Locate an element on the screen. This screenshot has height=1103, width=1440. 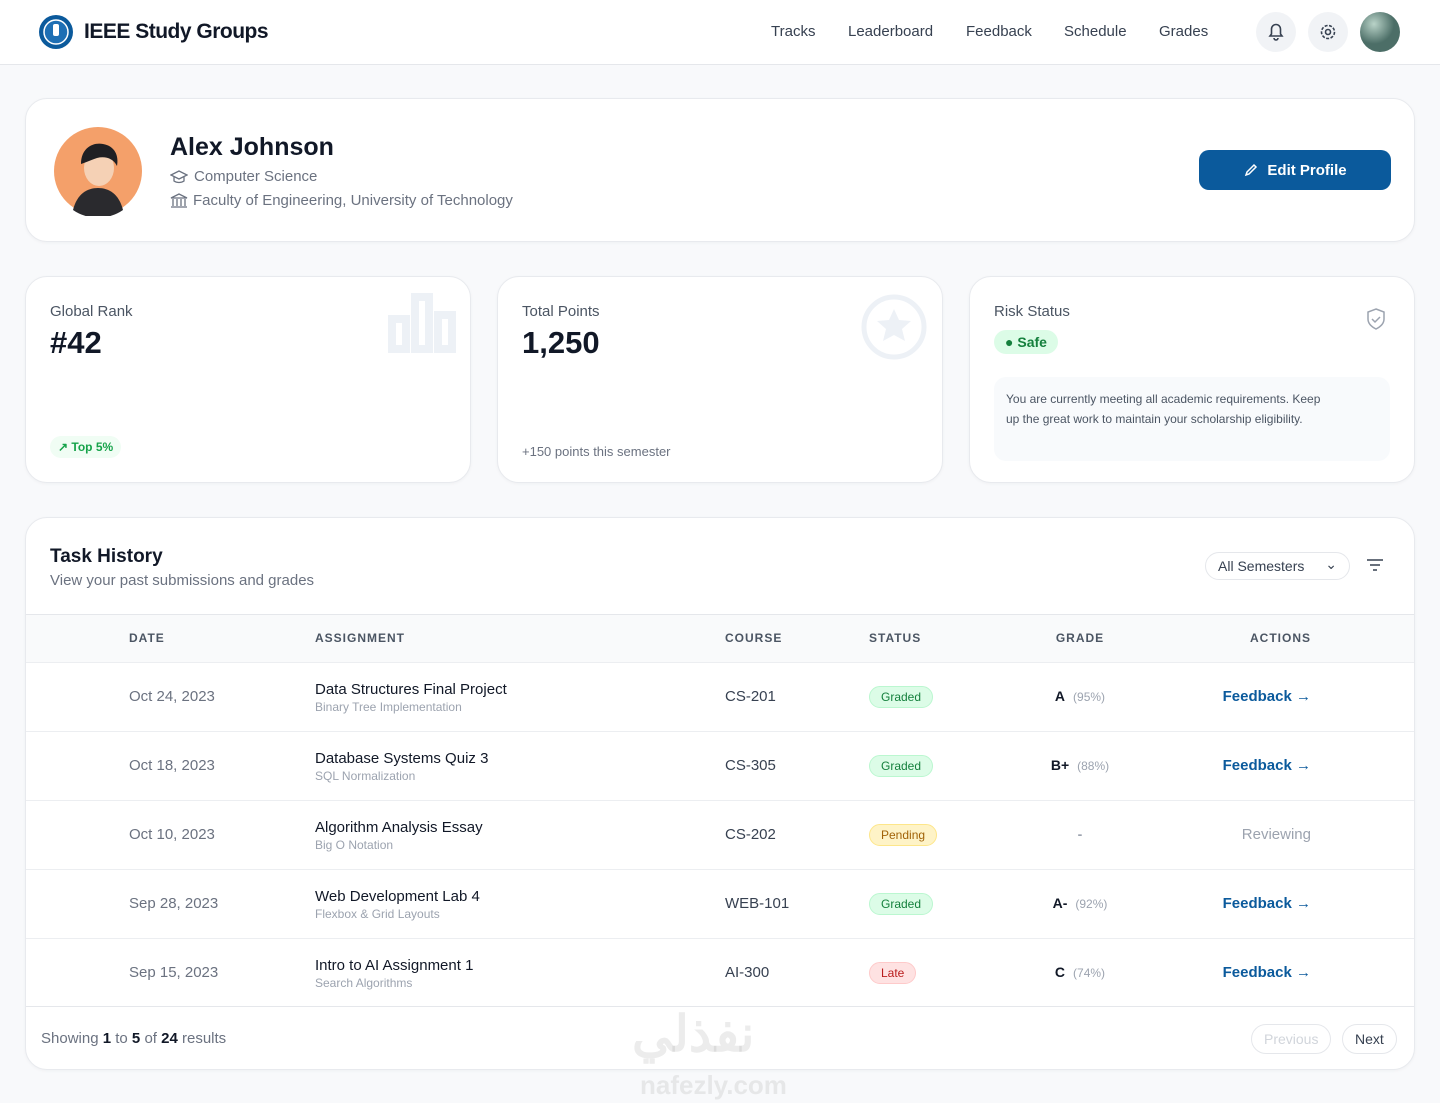
profile-avatar is located at coordinates (98, 171).